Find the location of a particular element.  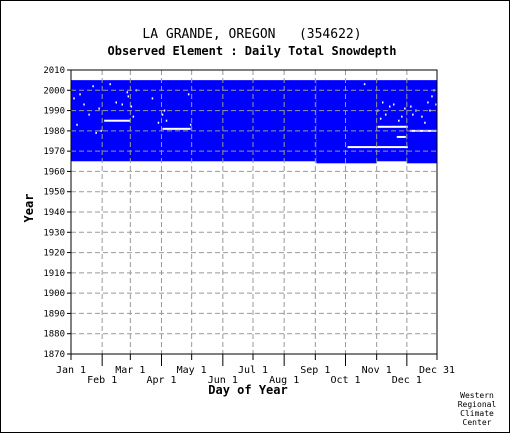

y-tick-label-1900: 1900 is located at coordinates (54, 294).